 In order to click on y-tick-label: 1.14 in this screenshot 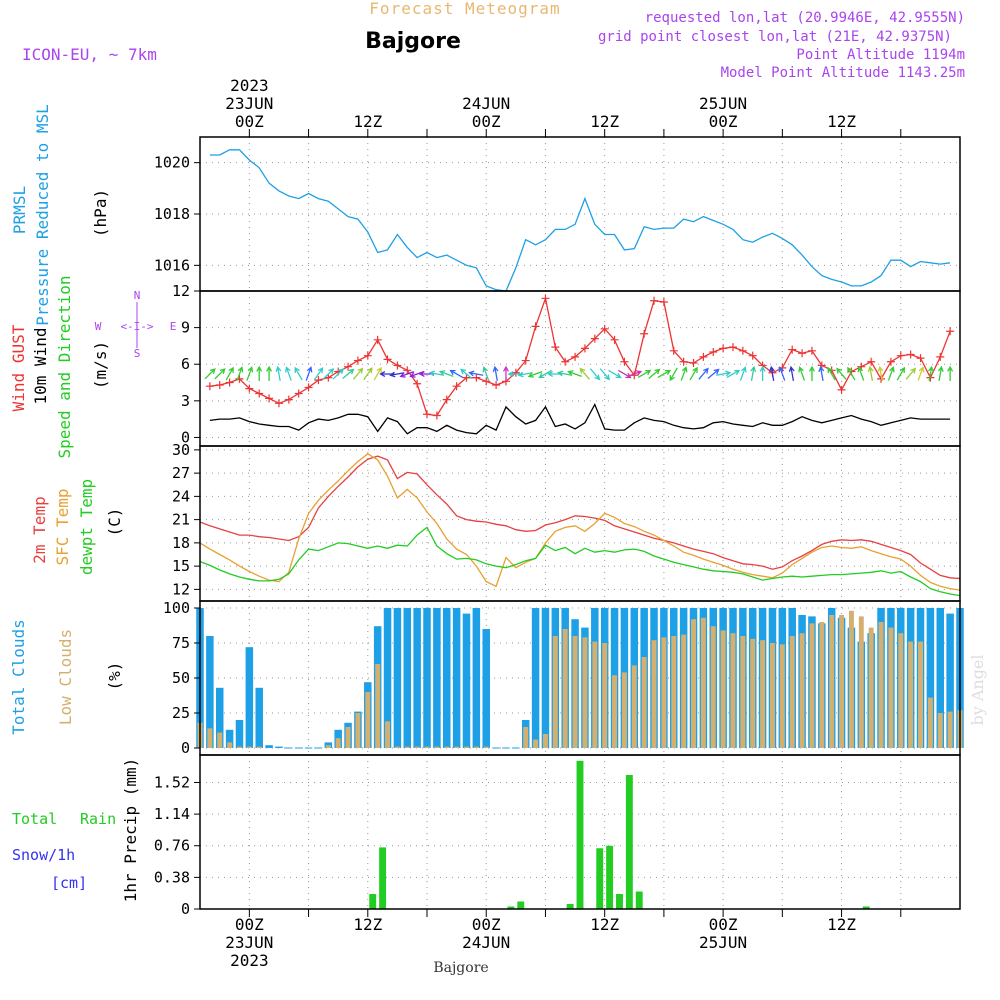, I will do `click(172, 814)`.